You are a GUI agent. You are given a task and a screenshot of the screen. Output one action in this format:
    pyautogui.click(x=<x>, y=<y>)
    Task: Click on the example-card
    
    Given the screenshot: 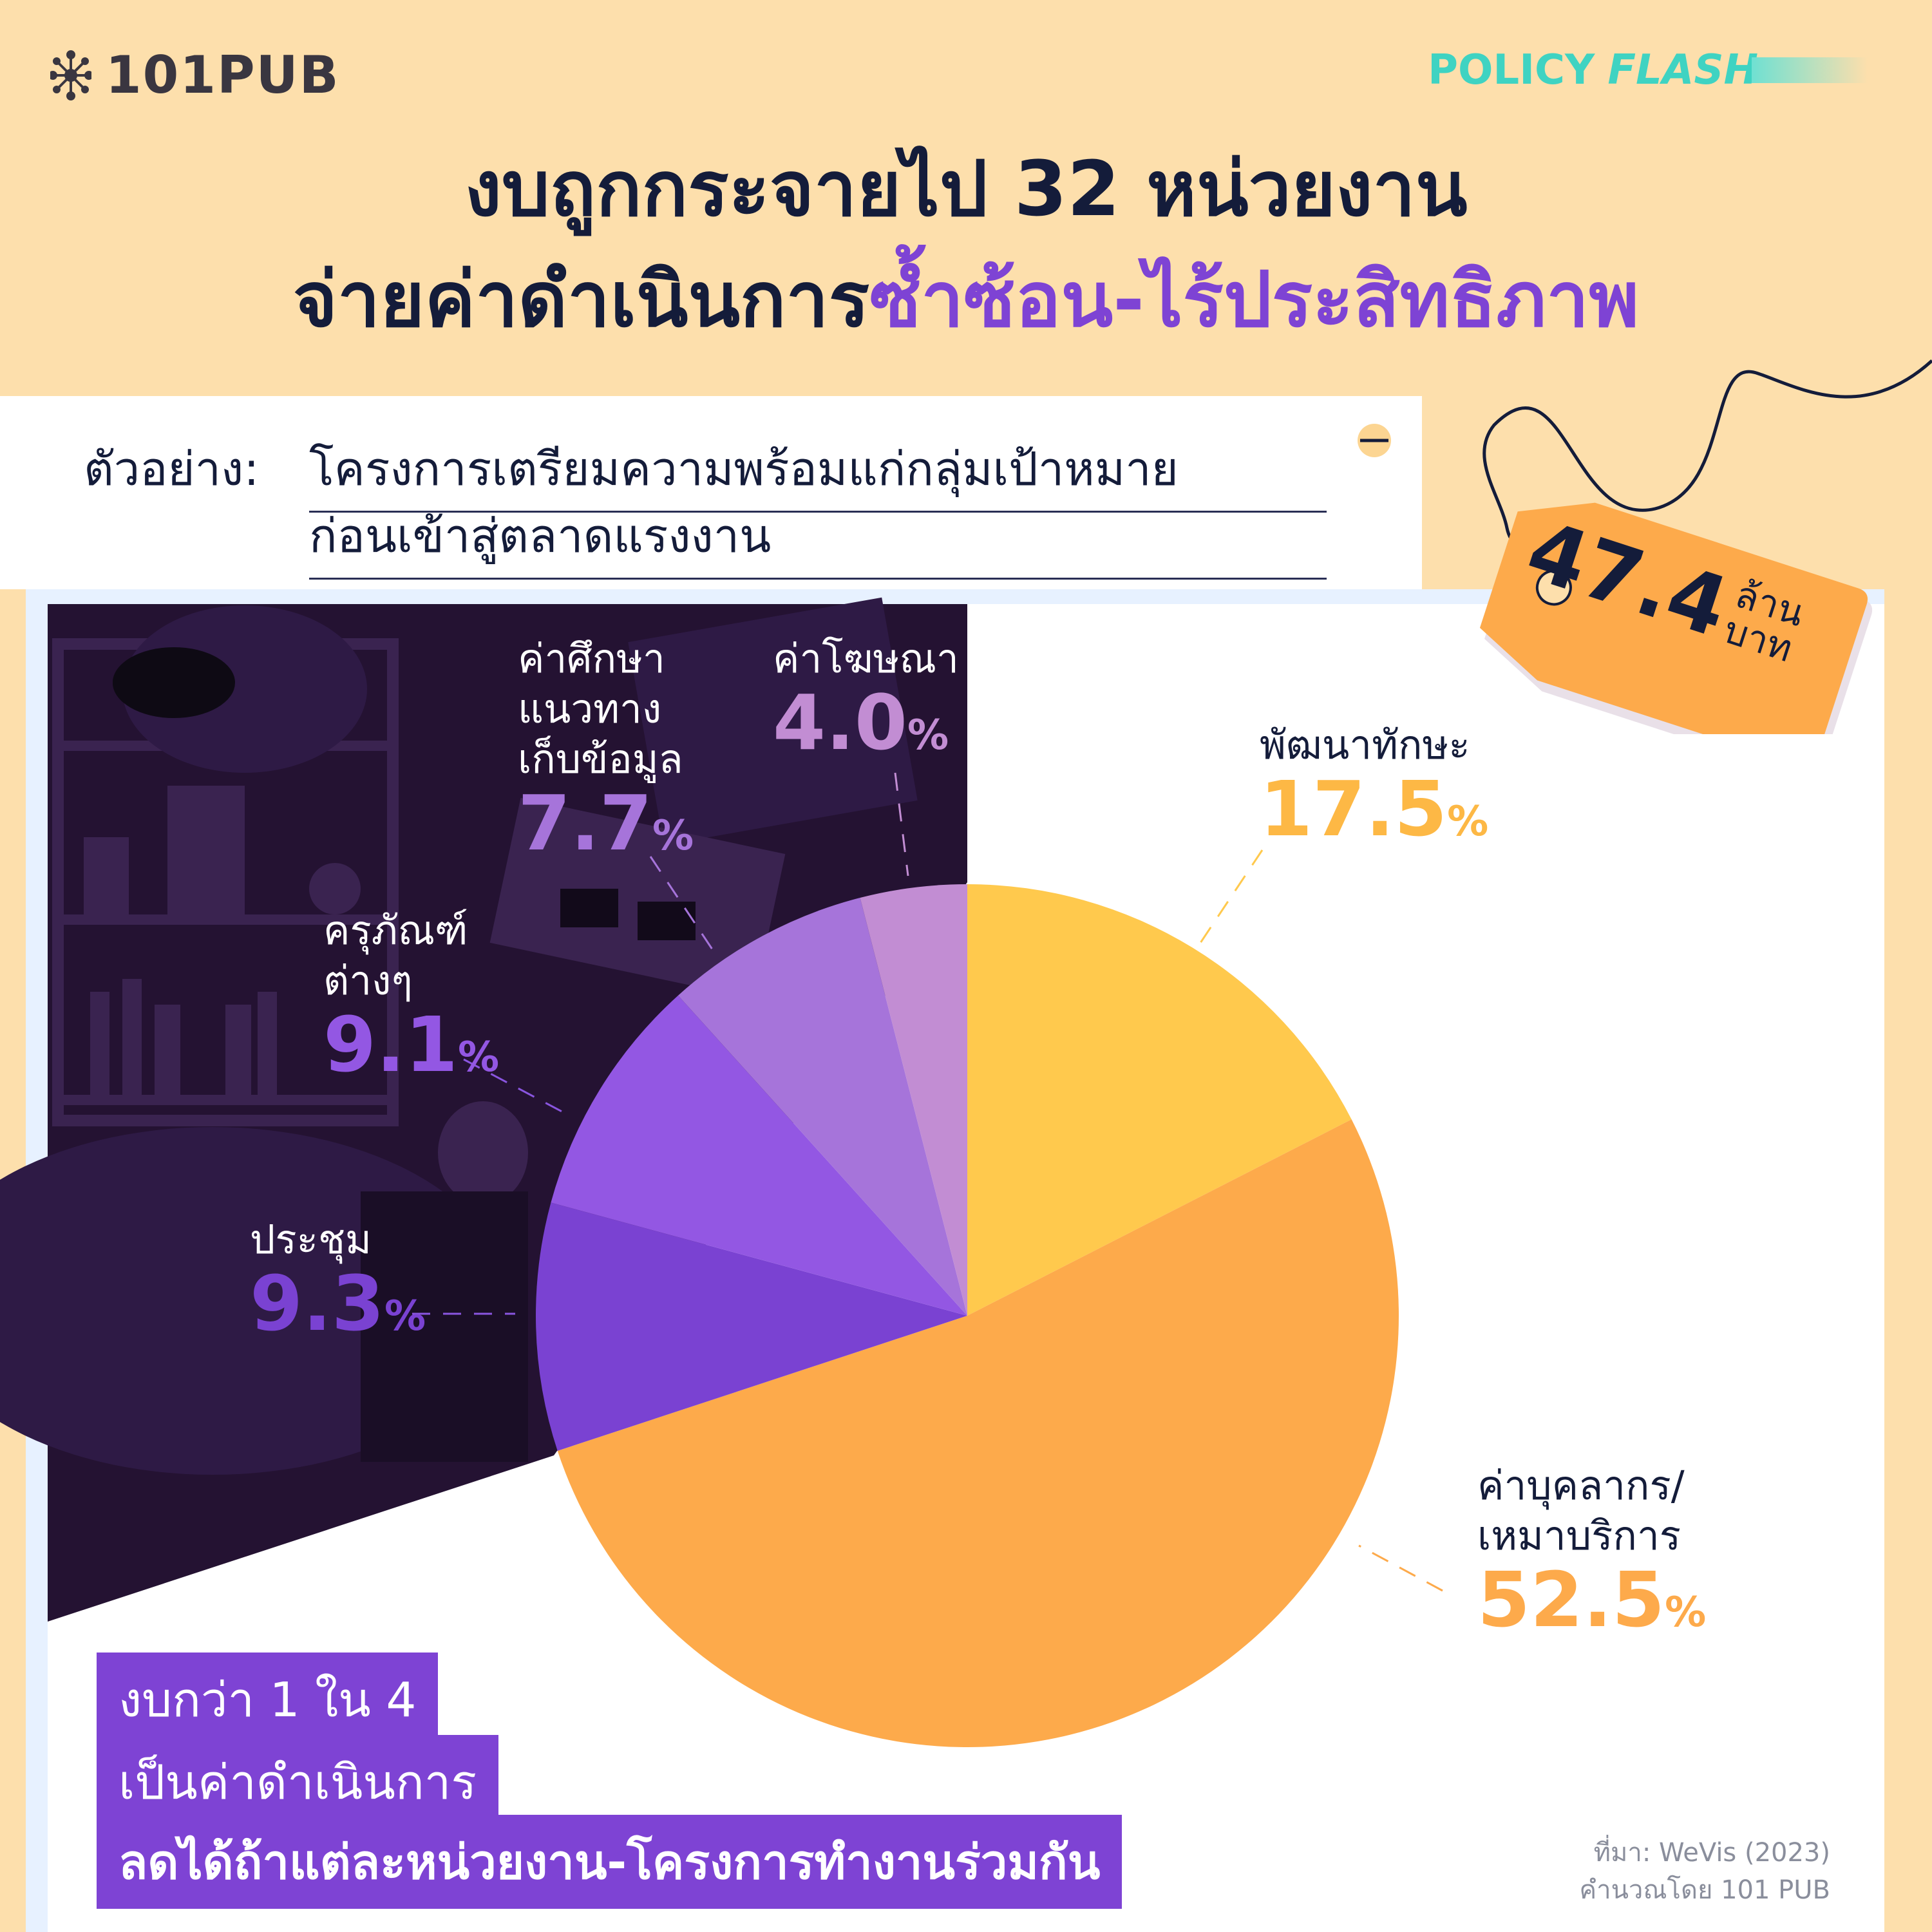 What is the action you would take?
    pyautogui.click(x=711, y=493)
    